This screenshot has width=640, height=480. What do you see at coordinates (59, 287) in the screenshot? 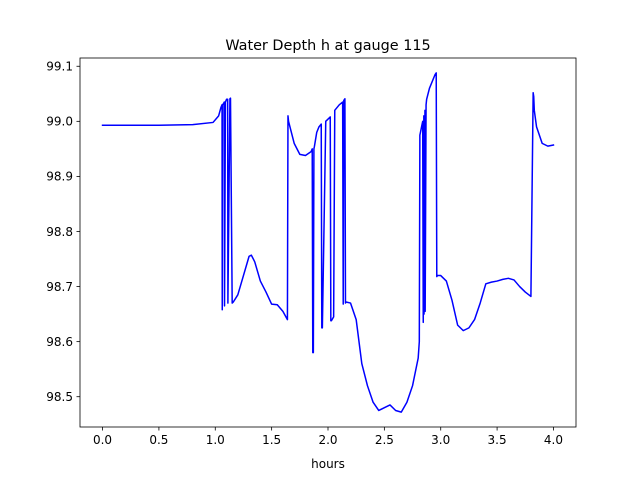
I see `y-tick-label: 98.7` at bounding box center [59, 287].